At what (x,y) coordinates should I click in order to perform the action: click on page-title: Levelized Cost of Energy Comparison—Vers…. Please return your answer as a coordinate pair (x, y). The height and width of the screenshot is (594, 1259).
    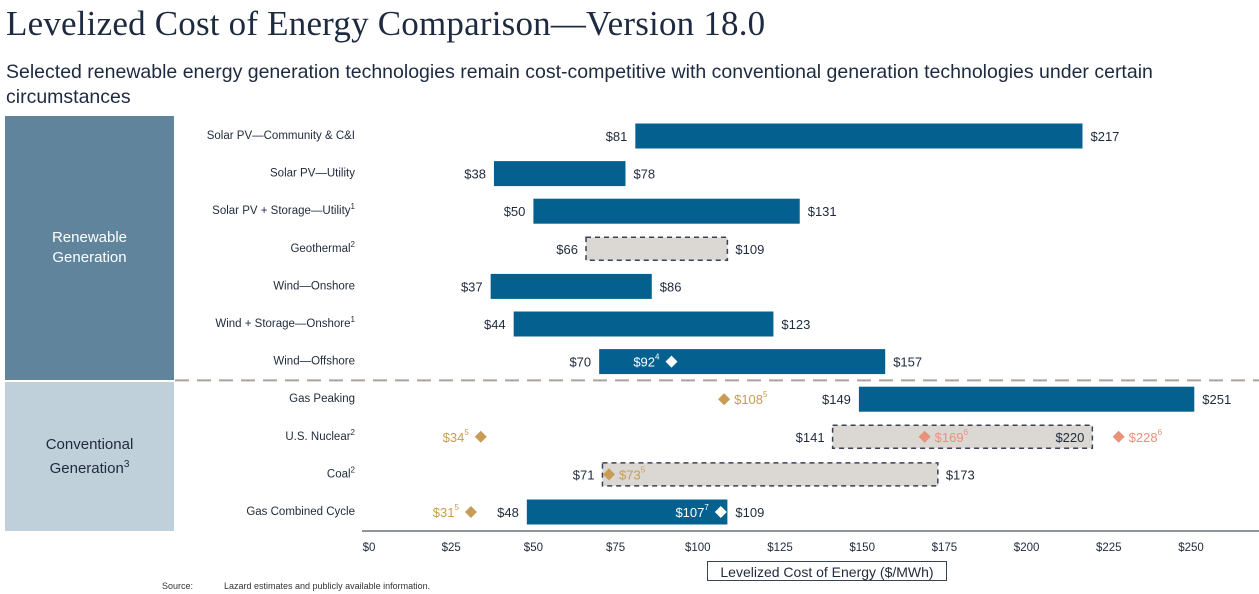
    Looking at the image, I should click on (386, 23).